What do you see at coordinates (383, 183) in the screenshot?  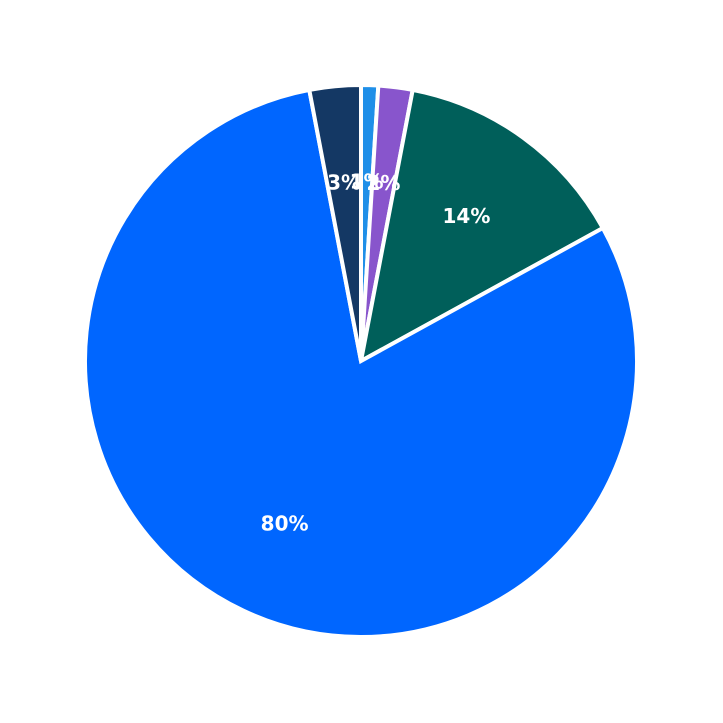 I see `pie-slice-label-1: 2%` at bounding box center [383, 183].